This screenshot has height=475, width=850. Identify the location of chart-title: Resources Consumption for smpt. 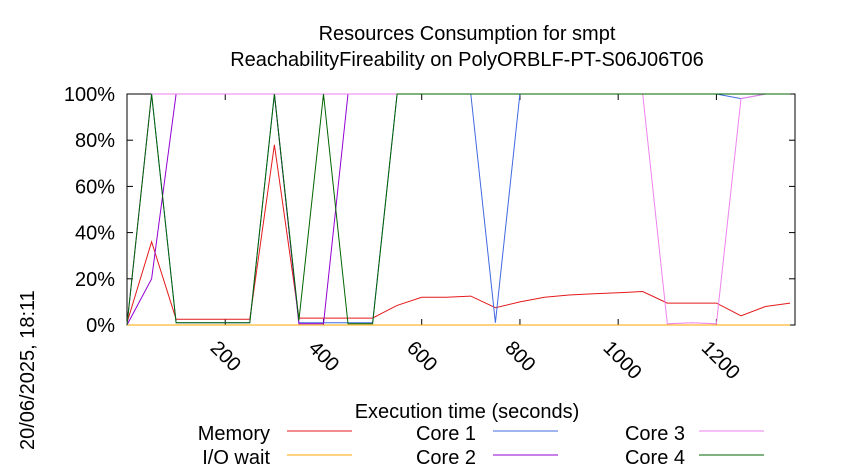
(467, 34).